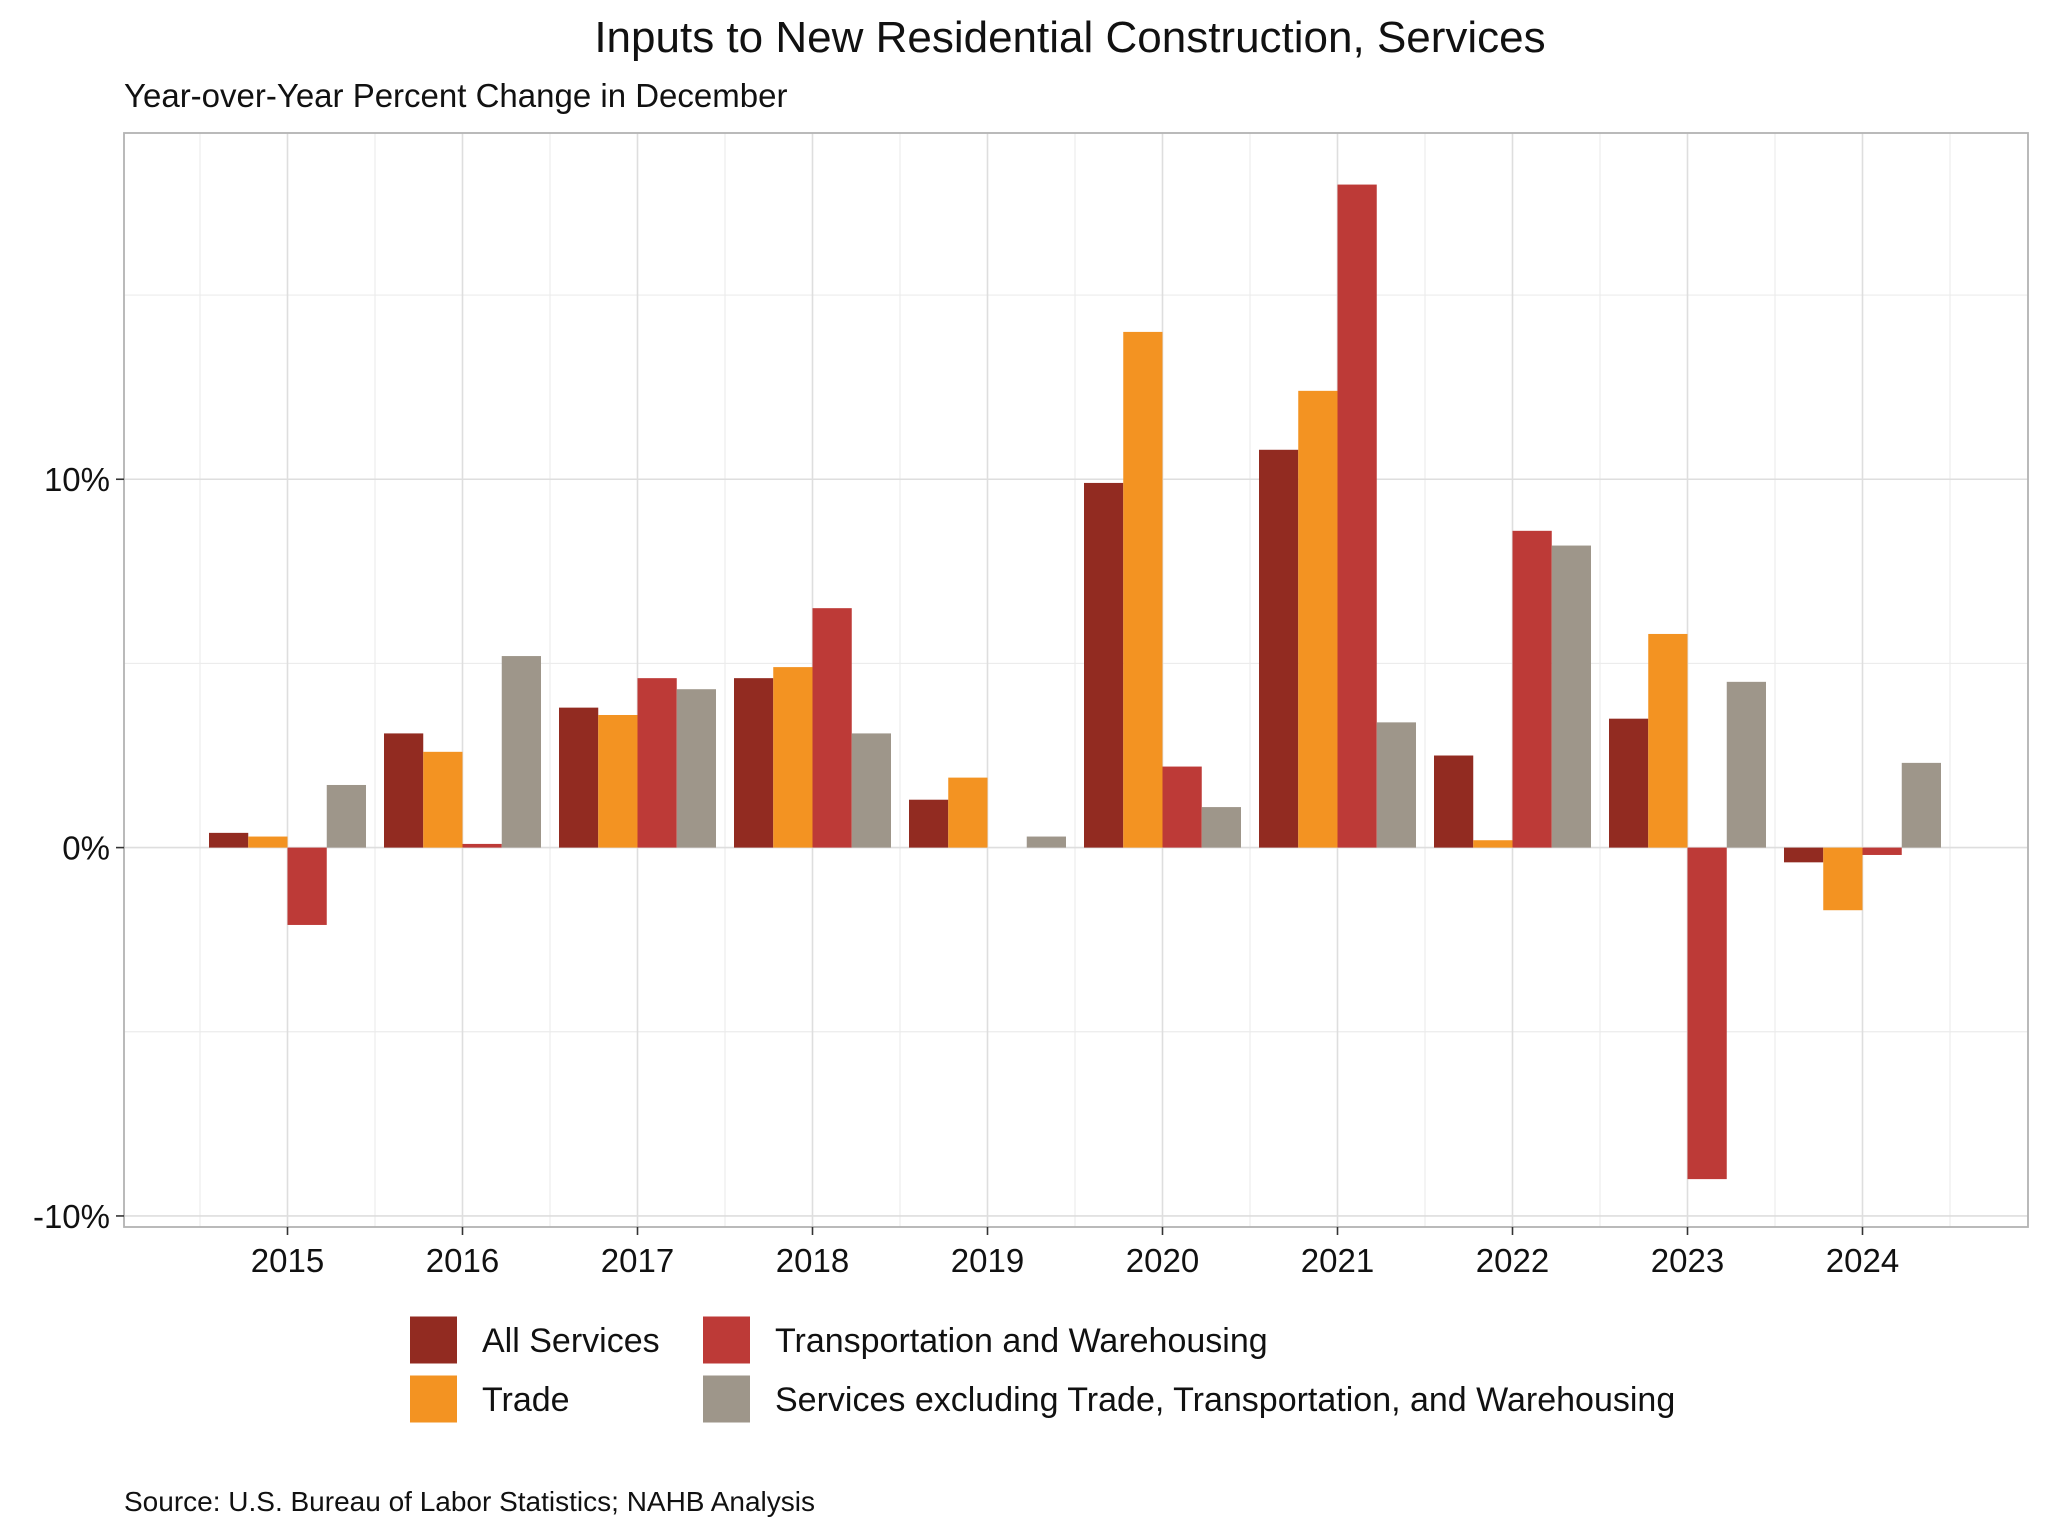 This screenshot has width=2048, height=1537. Describe the element at coordinates (1862, 1260) in the screenshot. I see `x-tick-label: 2024` at that location.